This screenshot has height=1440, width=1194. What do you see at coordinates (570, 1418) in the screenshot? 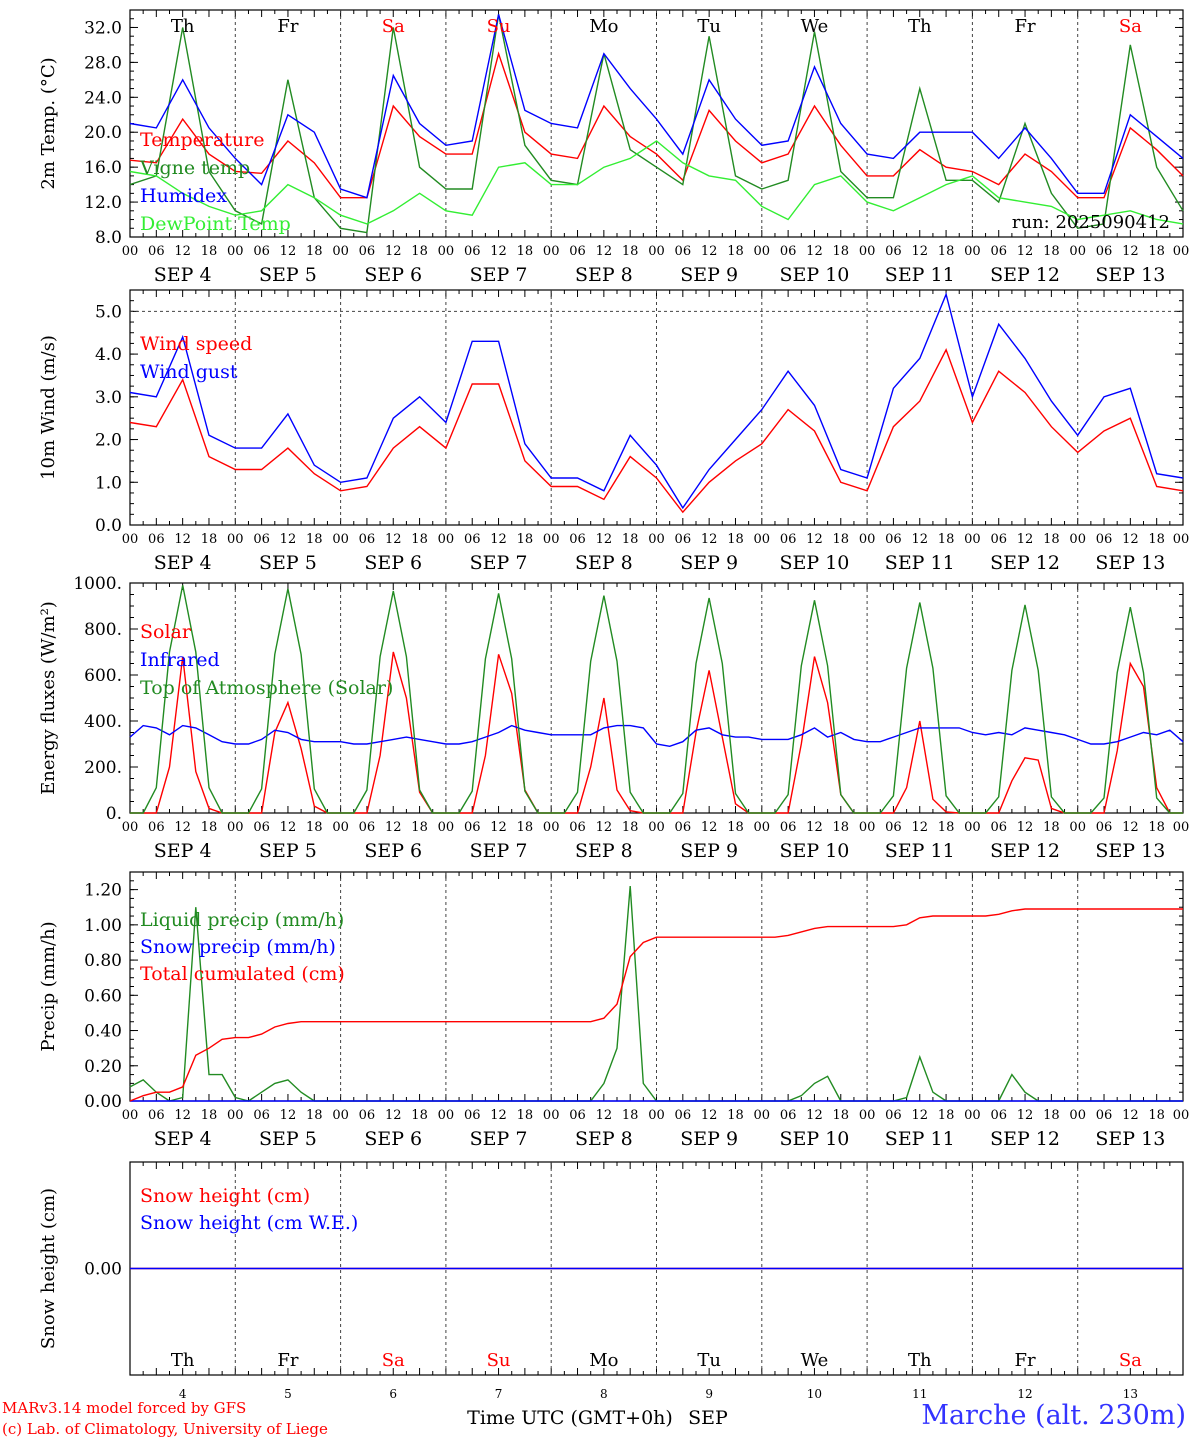
I see `x-axis-title: Time UTC (GMT+0h)` at bounding box center [570, 1418].